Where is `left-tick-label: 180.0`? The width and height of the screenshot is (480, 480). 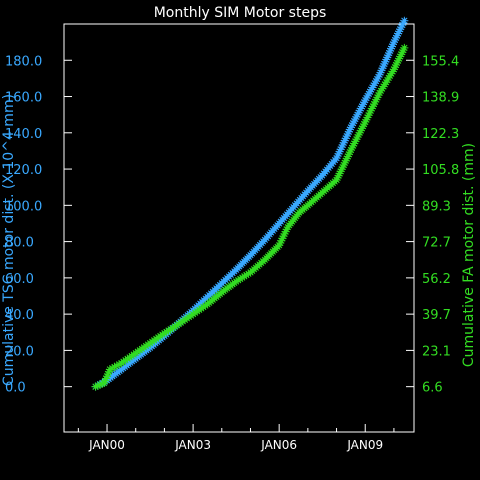
left-tick-label: 180.0 is located at coordinates (23, 61).